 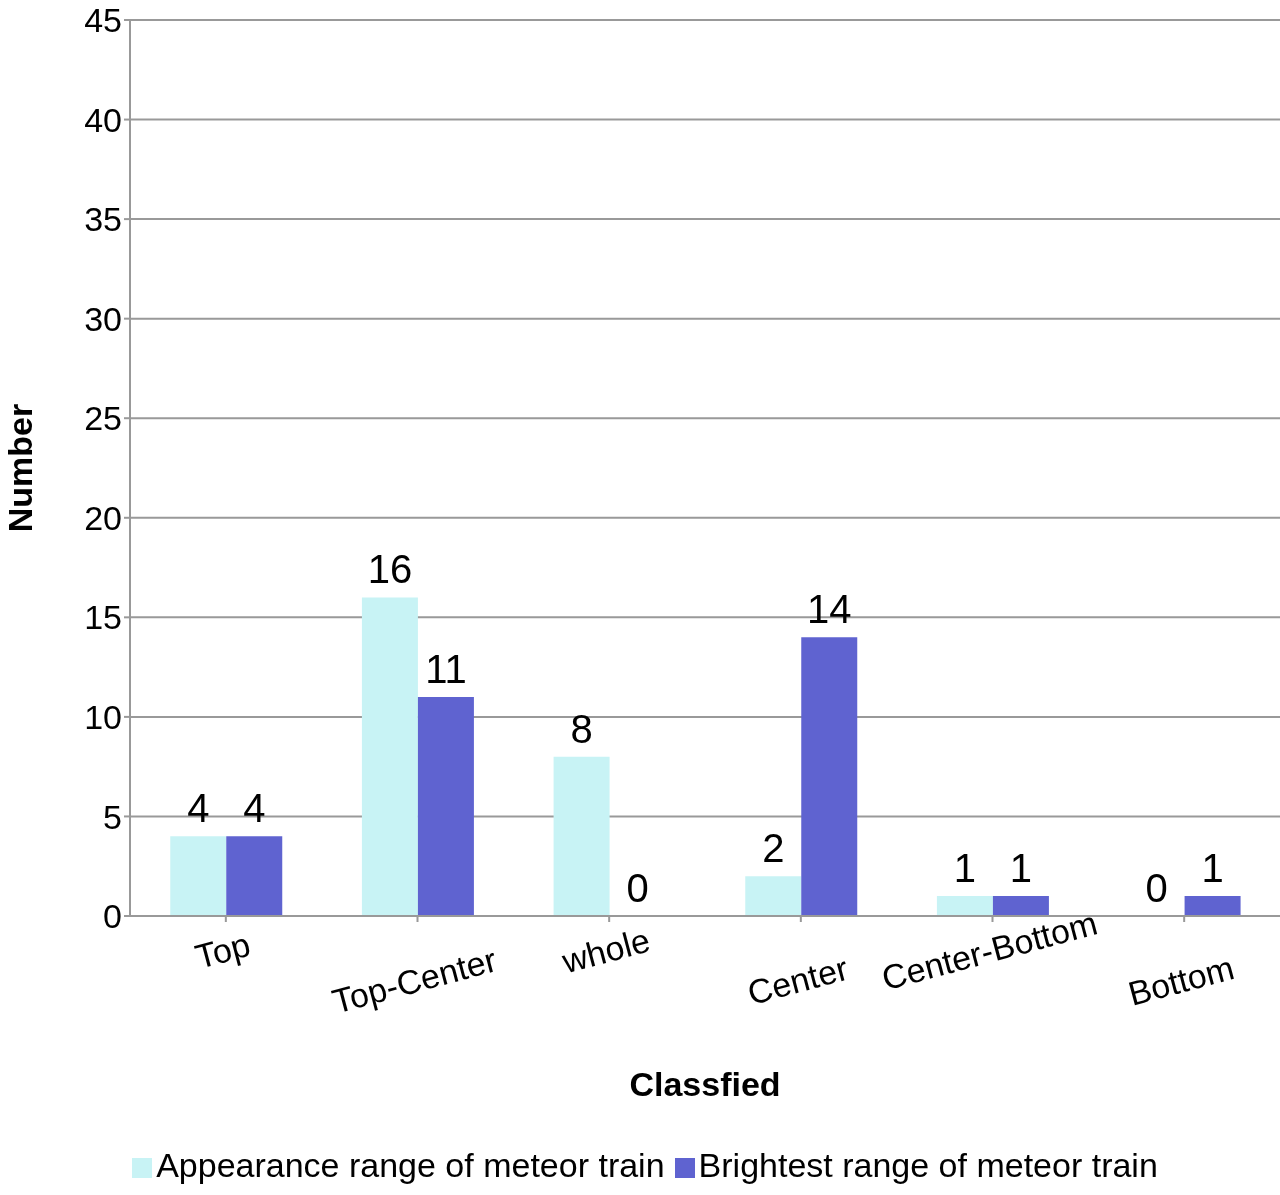 I want to click on y-tick-label: 35, so click(x=103, y=219).